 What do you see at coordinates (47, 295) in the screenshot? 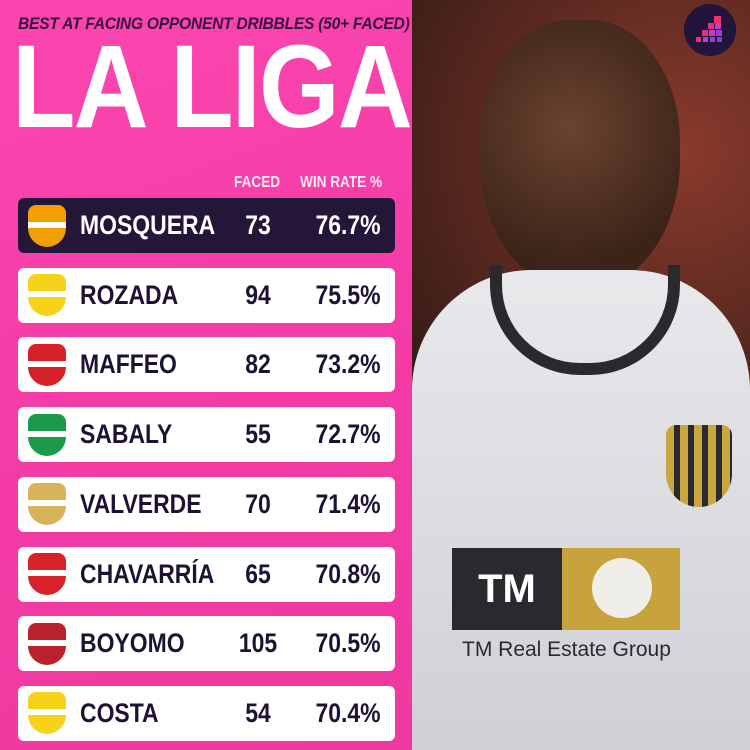
I see `las-palmas-crest-icon` at bounding box center [47, 295].